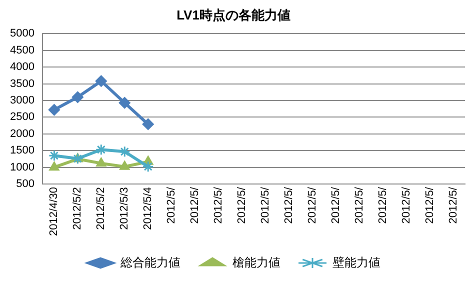  What do you see at coordinates (22, 134) in the screenshot?
I see `y-tick-label: 2000` at bounding box center [22, 134].